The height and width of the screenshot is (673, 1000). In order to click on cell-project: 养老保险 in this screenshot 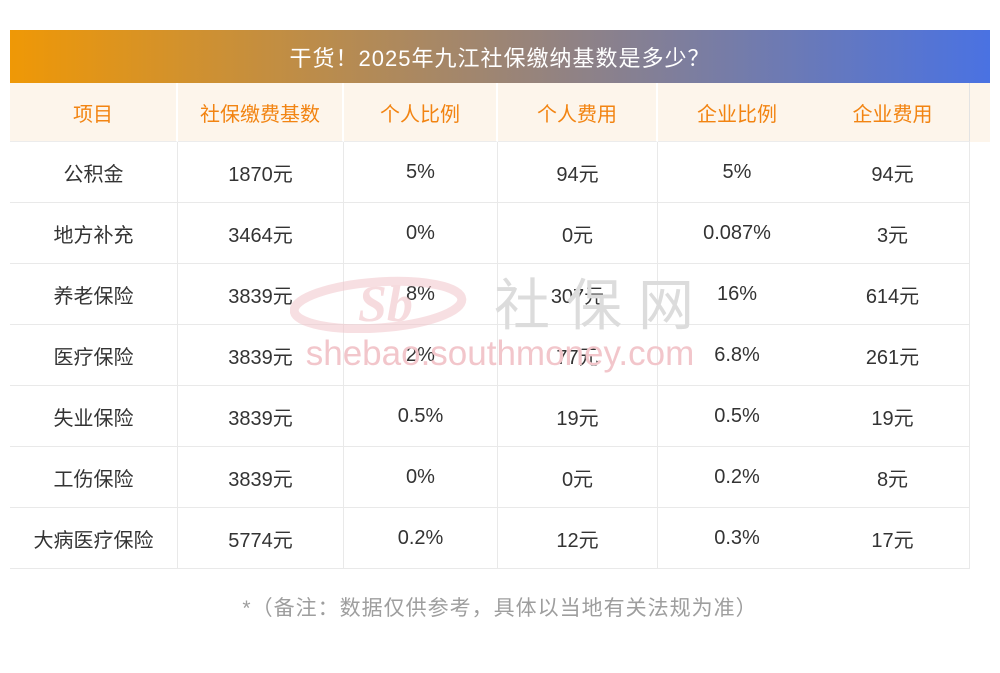, I will do `click(94, 294)`.